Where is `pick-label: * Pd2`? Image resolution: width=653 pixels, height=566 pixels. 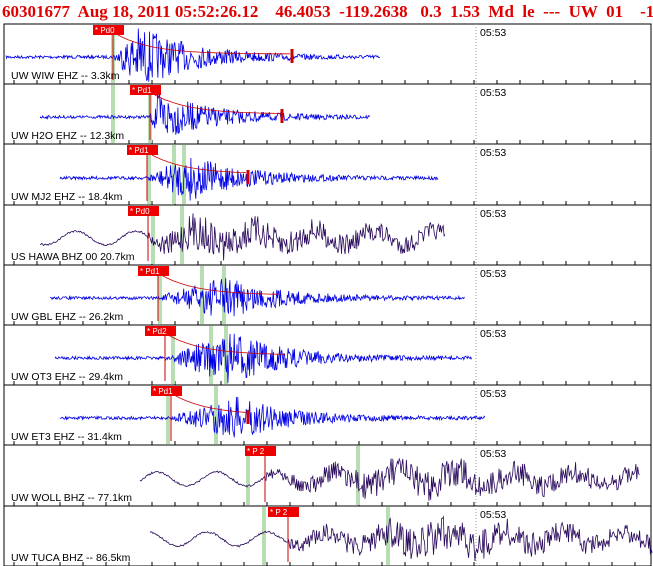 pick-label: * Pd2 is located at coordinates (157, 331).